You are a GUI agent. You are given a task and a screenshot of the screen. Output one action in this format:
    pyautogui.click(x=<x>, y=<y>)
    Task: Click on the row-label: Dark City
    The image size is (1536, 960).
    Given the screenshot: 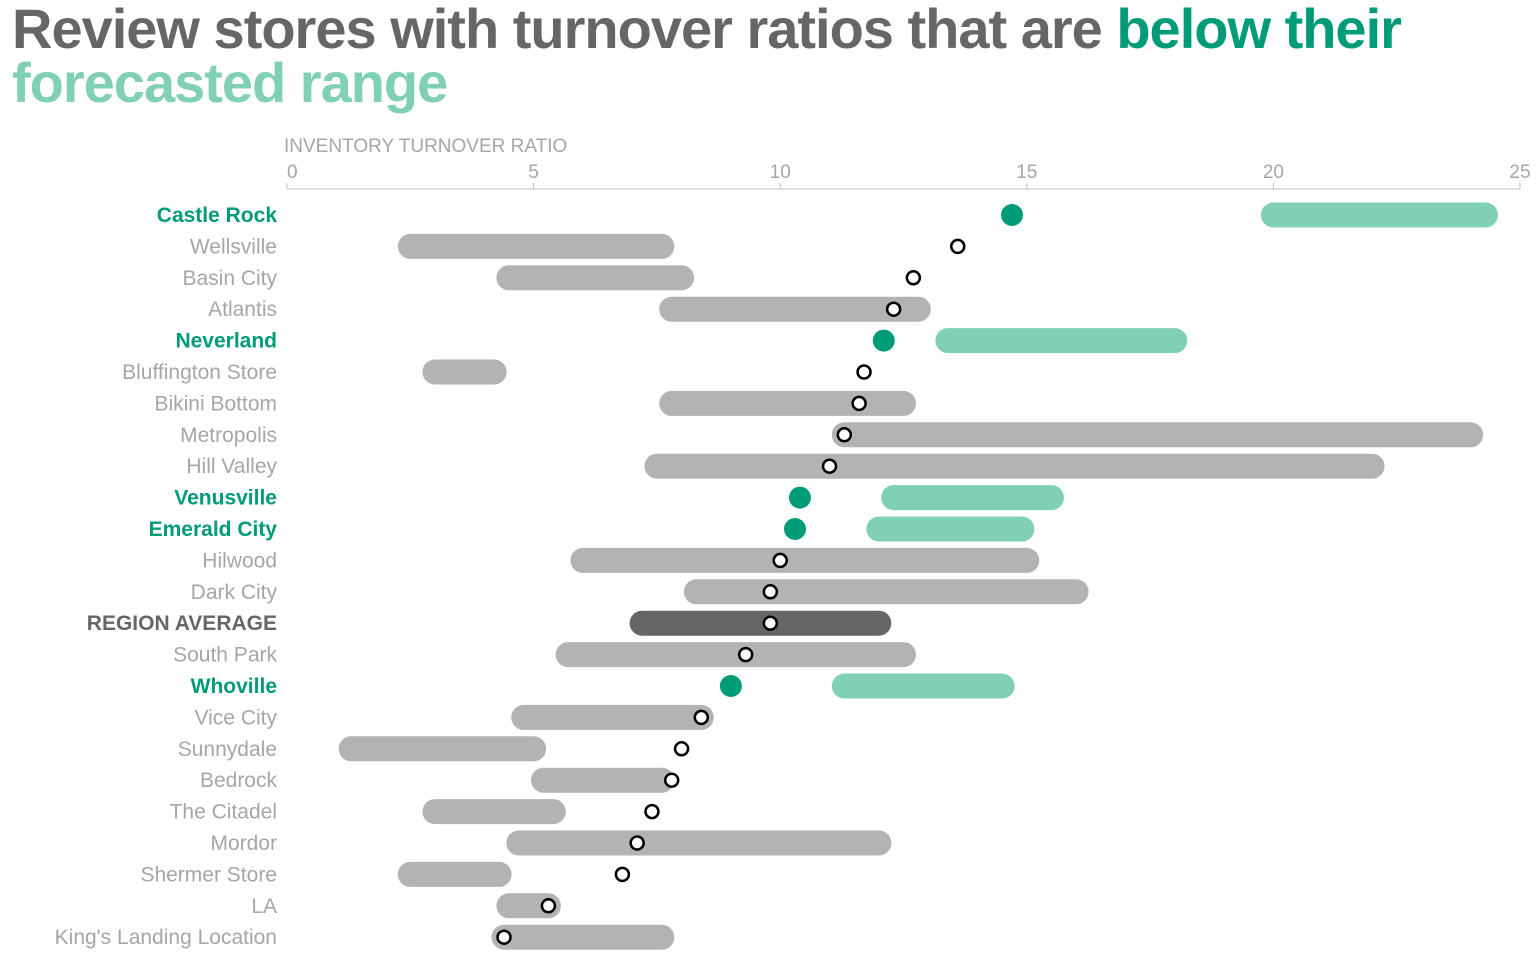 What is the action you would take?
    pyautogui.click(x=234, y=592)
    